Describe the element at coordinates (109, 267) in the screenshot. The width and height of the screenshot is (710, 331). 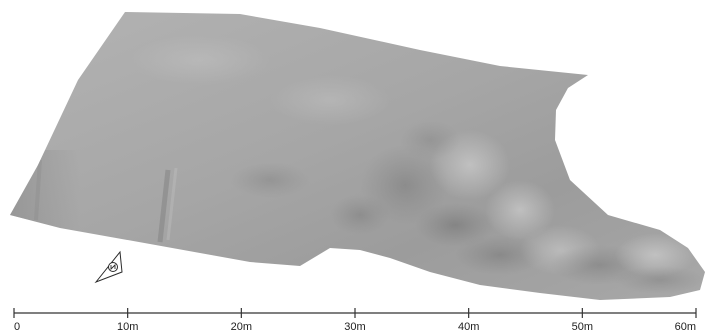
I see `north-arrow-icon` at that location.